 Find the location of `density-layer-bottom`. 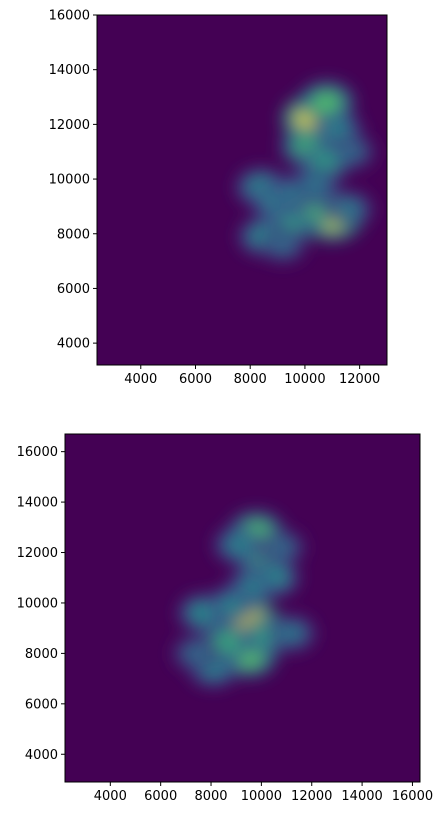

density-layer-bottom is located at coordinates (244, 599).